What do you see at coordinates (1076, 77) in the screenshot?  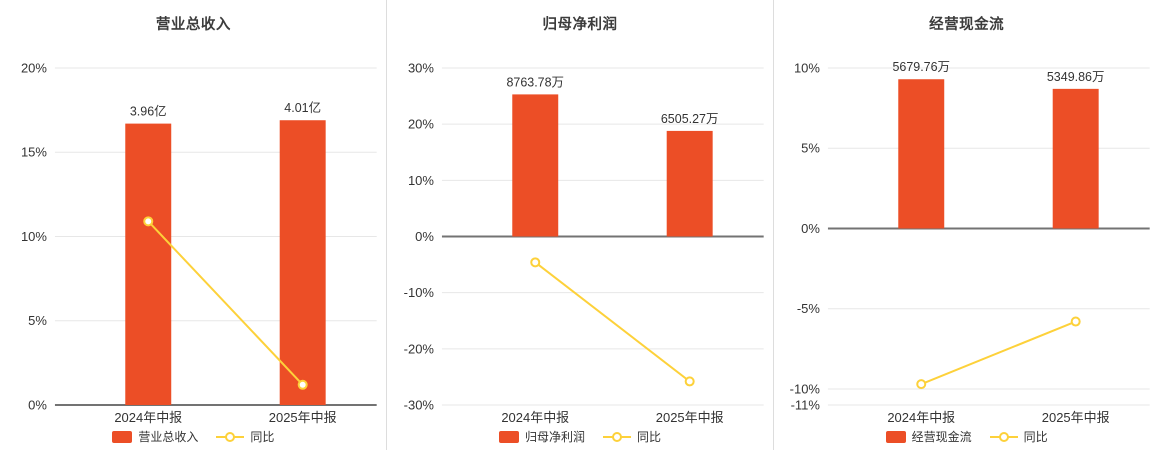 I see `bar-value-label: 5349.86万` at bounding box center [1076, 77].